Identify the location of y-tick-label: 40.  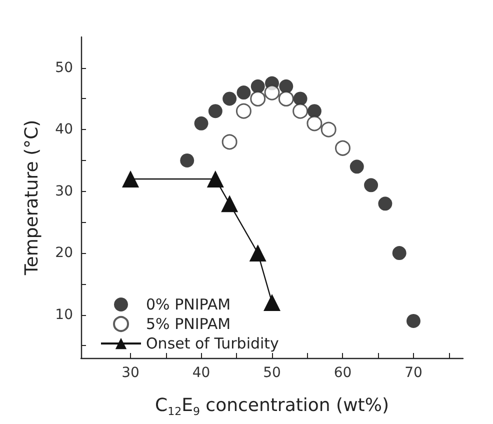
(64, 130).